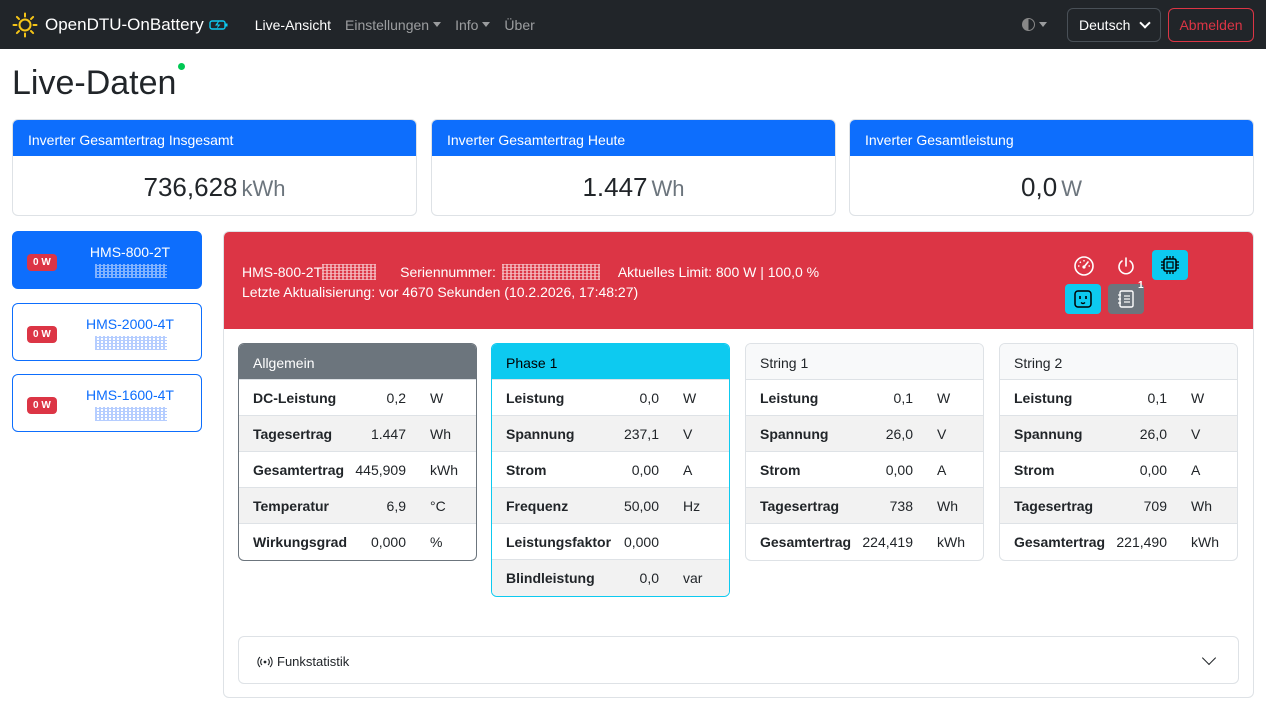 This screenshot has height=710, width=1266. I want to click on table-row: Leistungsfaktor 0,000, so click(610, 542).